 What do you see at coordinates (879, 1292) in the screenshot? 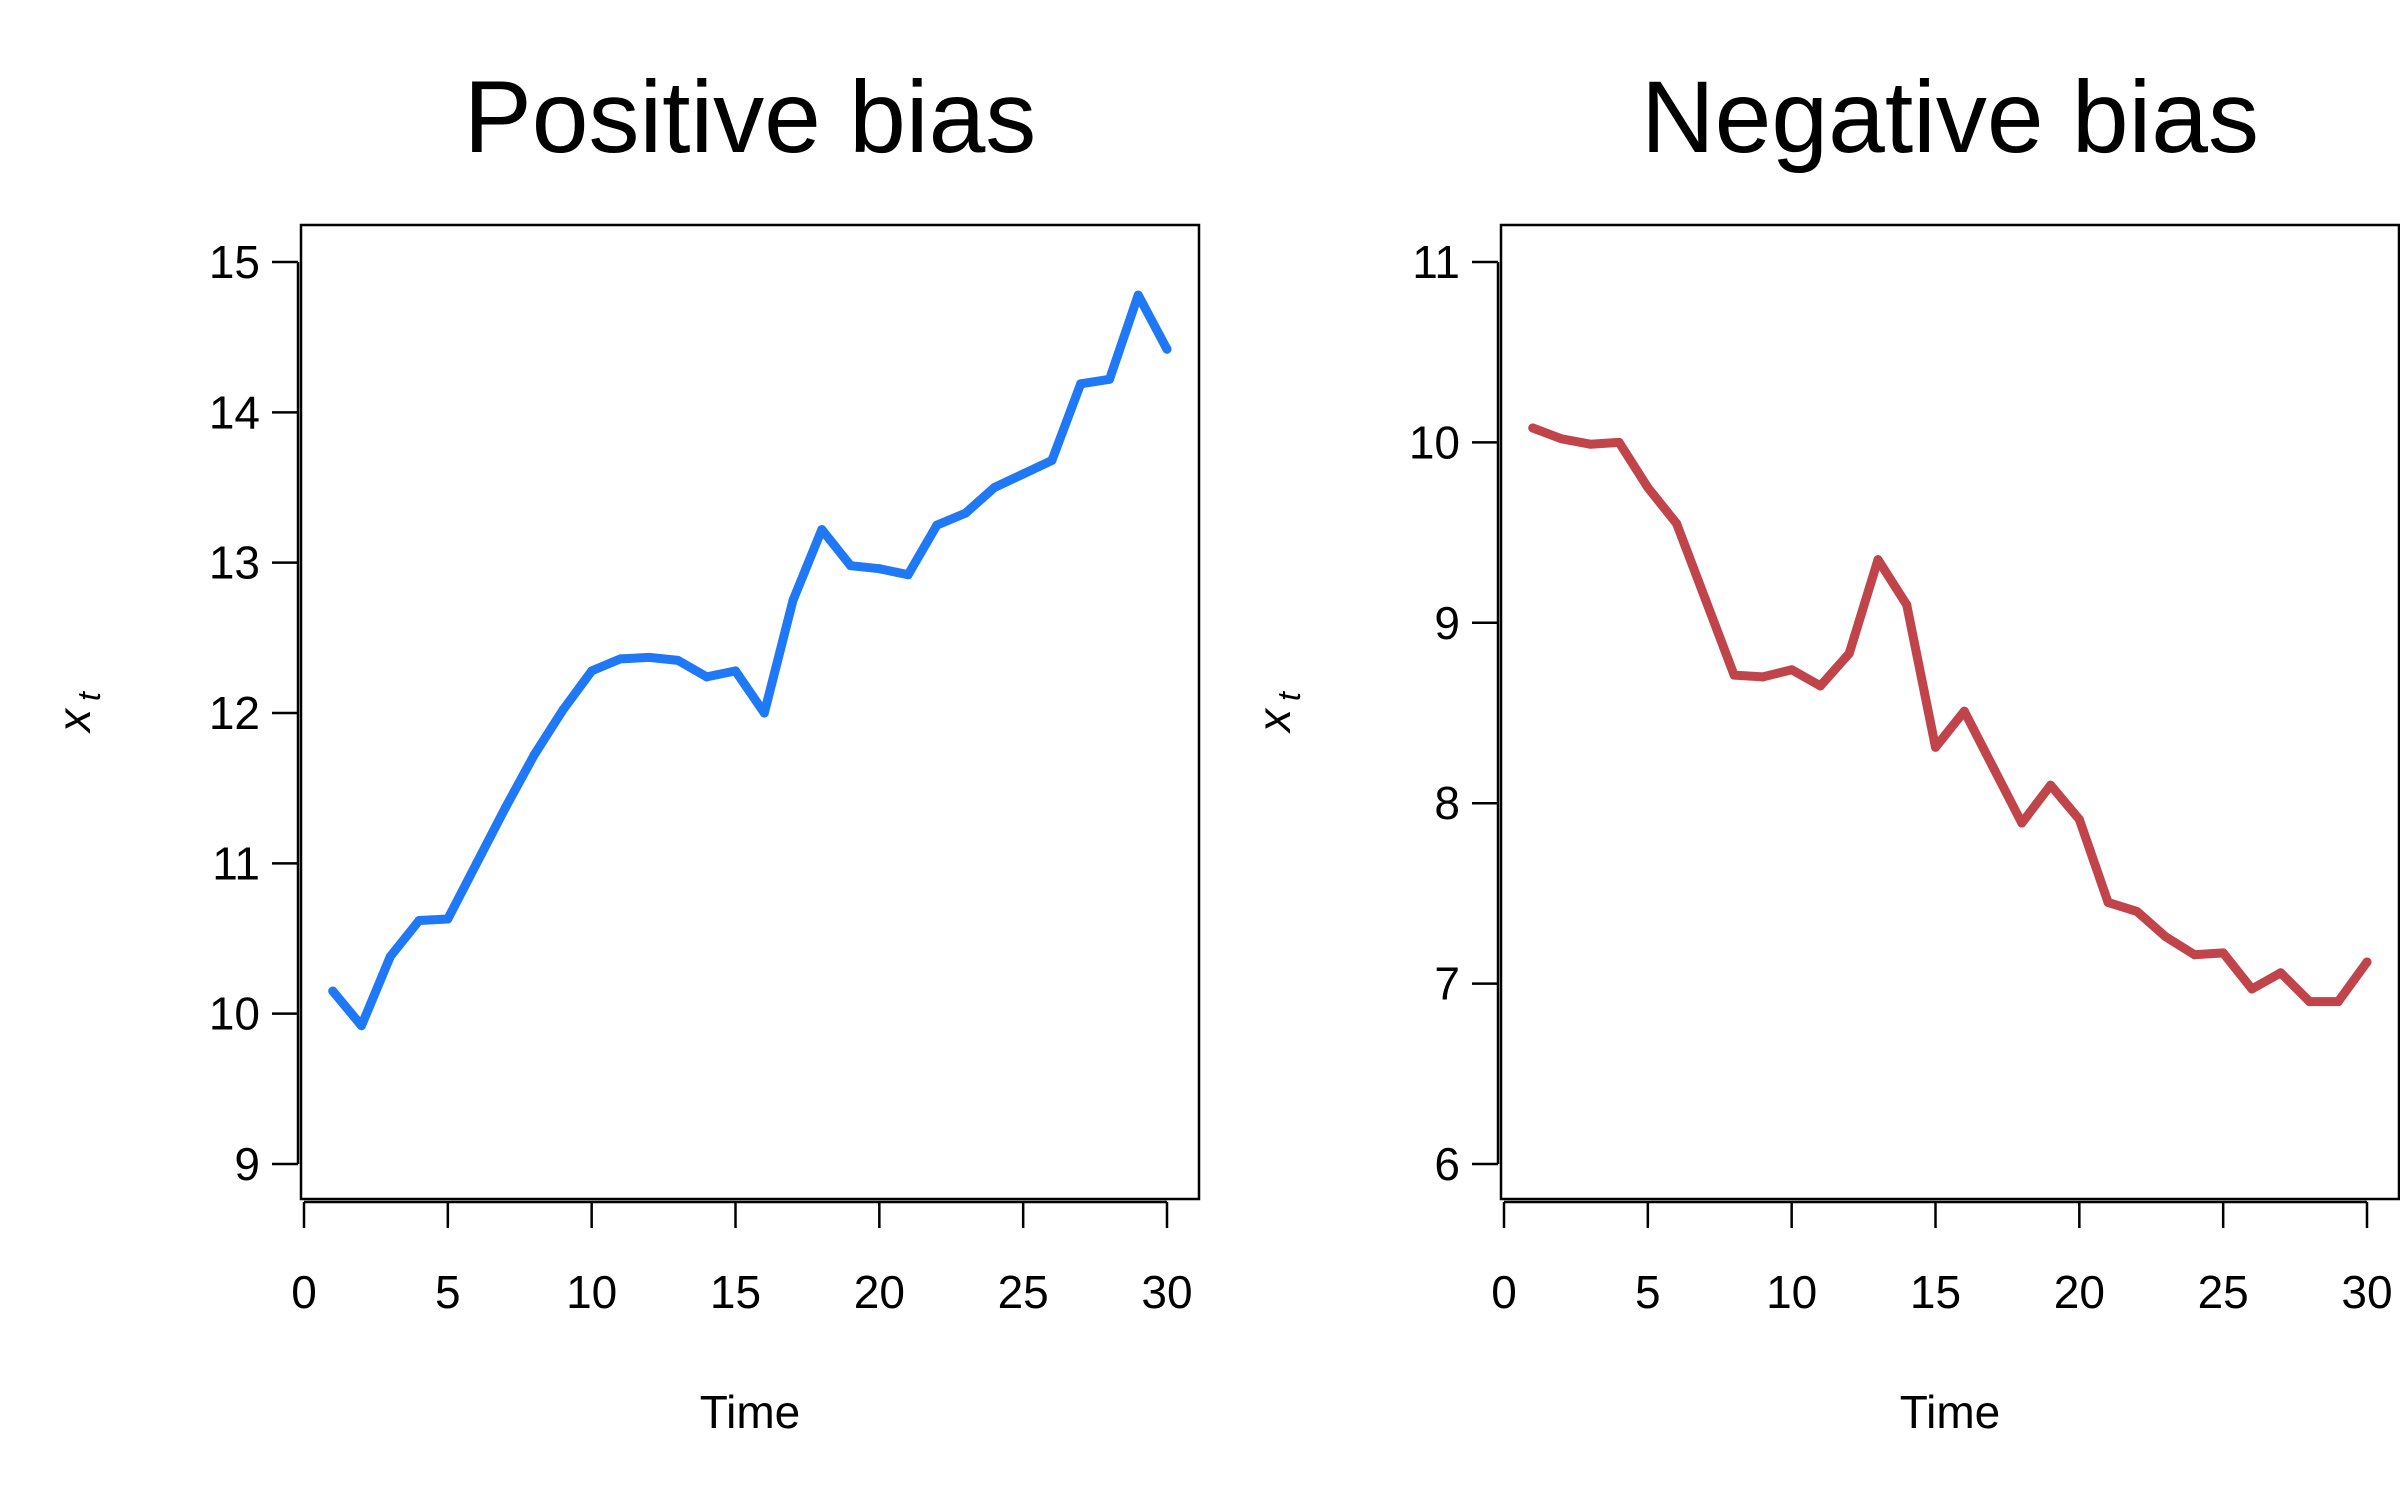
I see `x-tick-label: 20` at bounding box center [879, 1292].